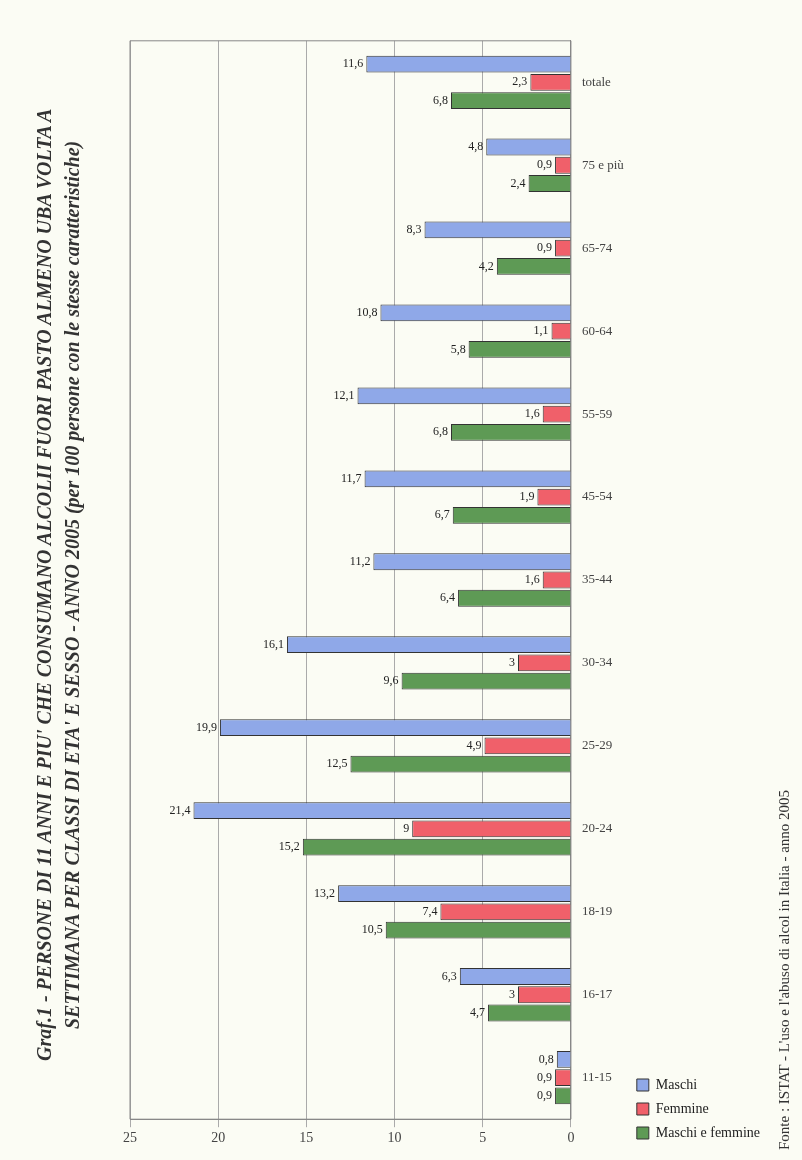 The height and width of the screenshot is (1160, 802). Describe the element at coordinates (367, 312) in the screenshot. I see `data-label: 10,8` at that location.